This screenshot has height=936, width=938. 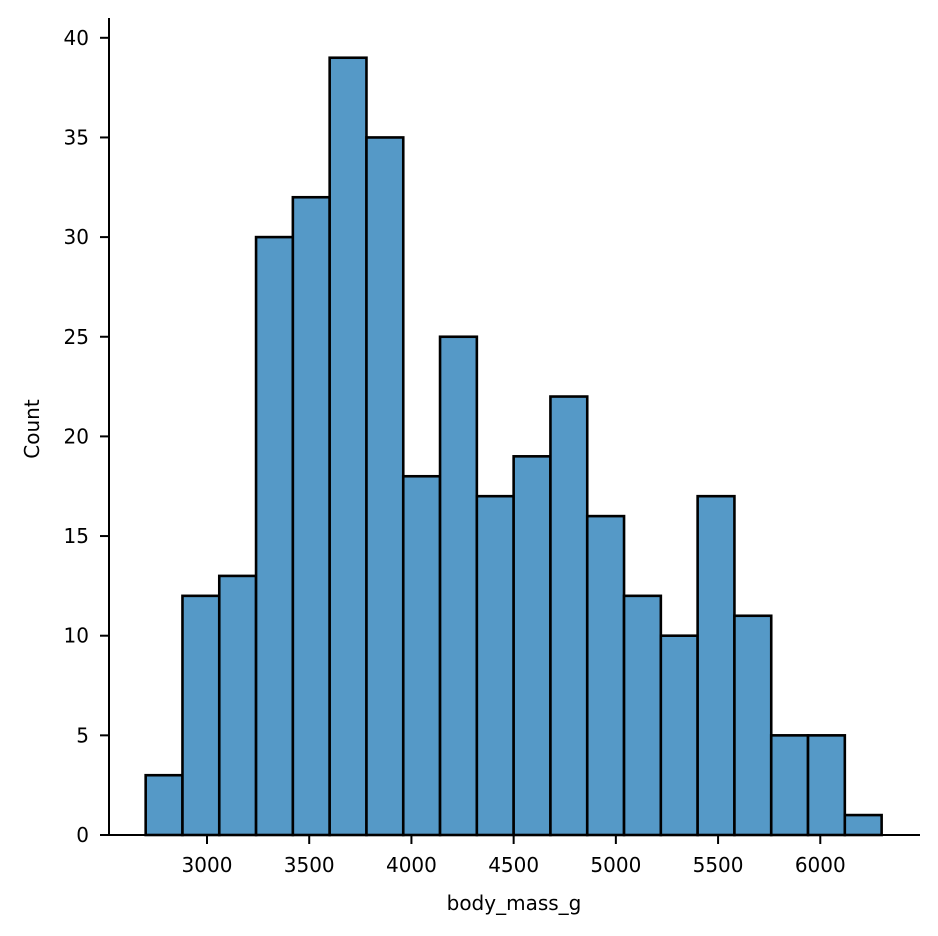 I want to click on x-tick-label: 6000, so click(x=820, y=865).